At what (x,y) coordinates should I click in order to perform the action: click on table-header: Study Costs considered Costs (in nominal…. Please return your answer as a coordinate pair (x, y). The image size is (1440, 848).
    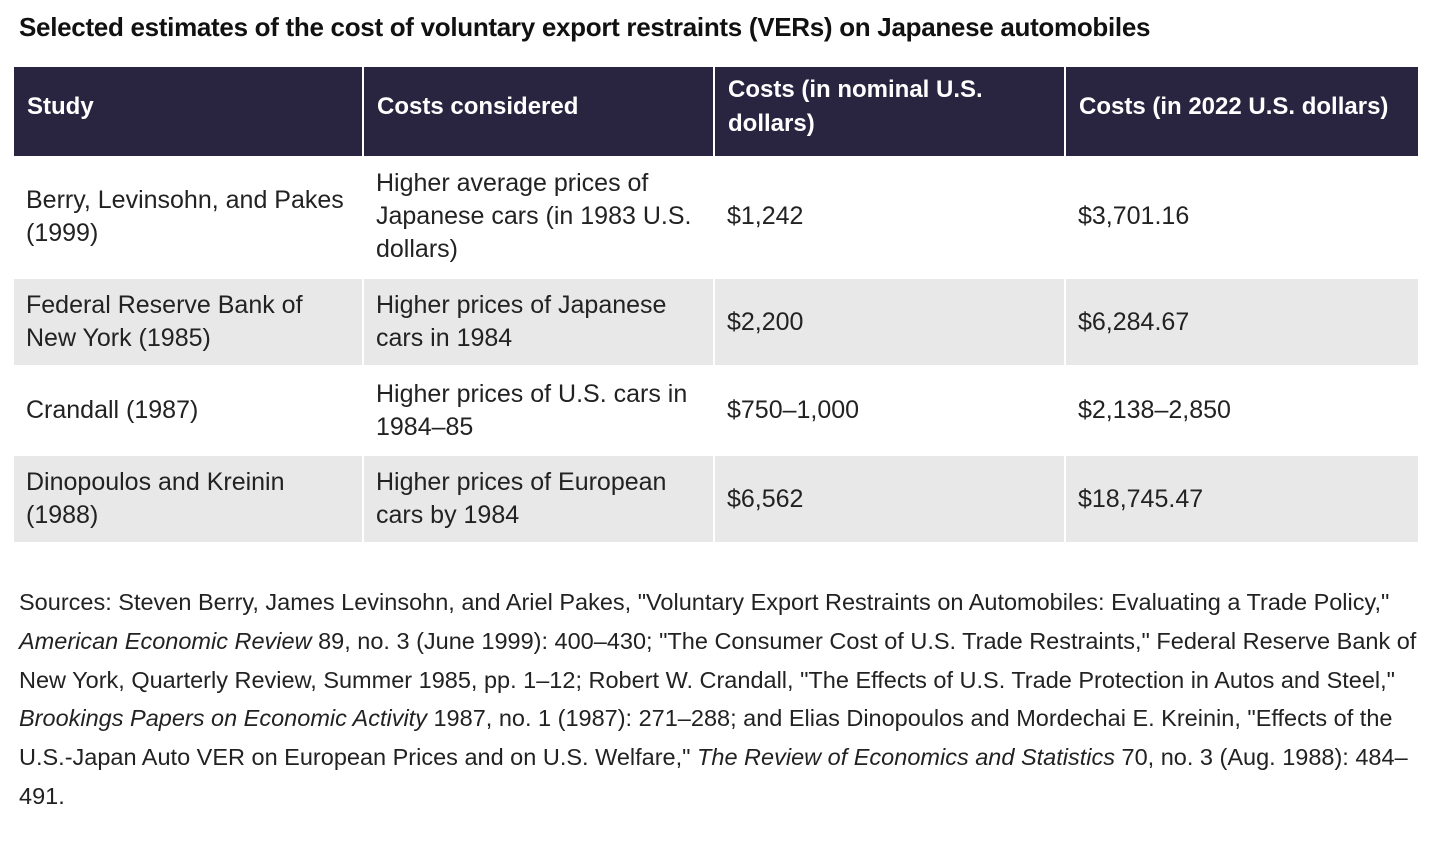
    Looking at the image, I should click on (716, 111).